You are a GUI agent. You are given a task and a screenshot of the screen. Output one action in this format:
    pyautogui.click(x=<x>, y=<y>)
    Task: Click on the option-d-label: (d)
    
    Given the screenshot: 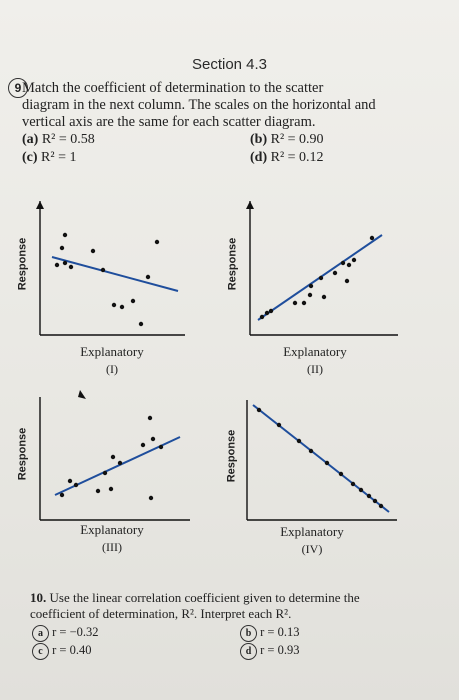 What is the action you would take?
    pyautogui.click(x=259, y=157)
    